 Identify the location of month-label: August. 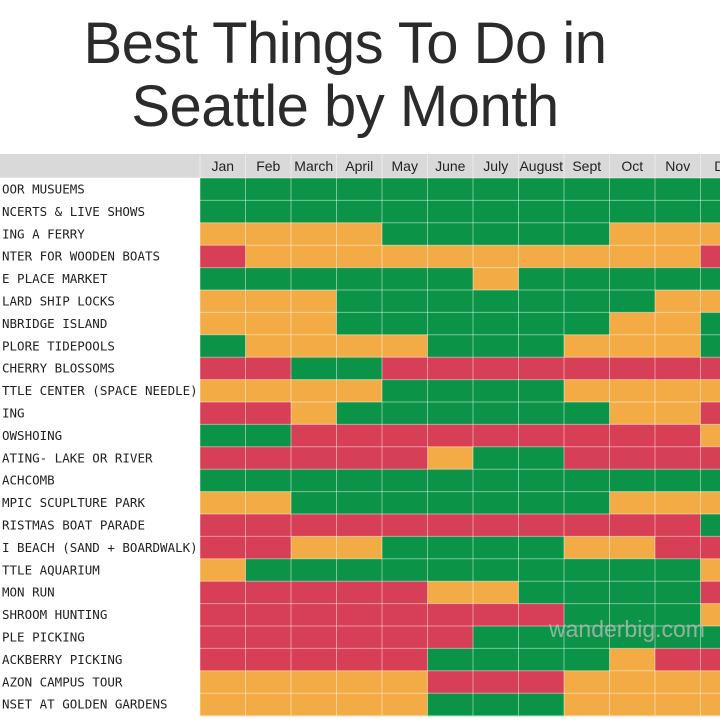
(541, 166).